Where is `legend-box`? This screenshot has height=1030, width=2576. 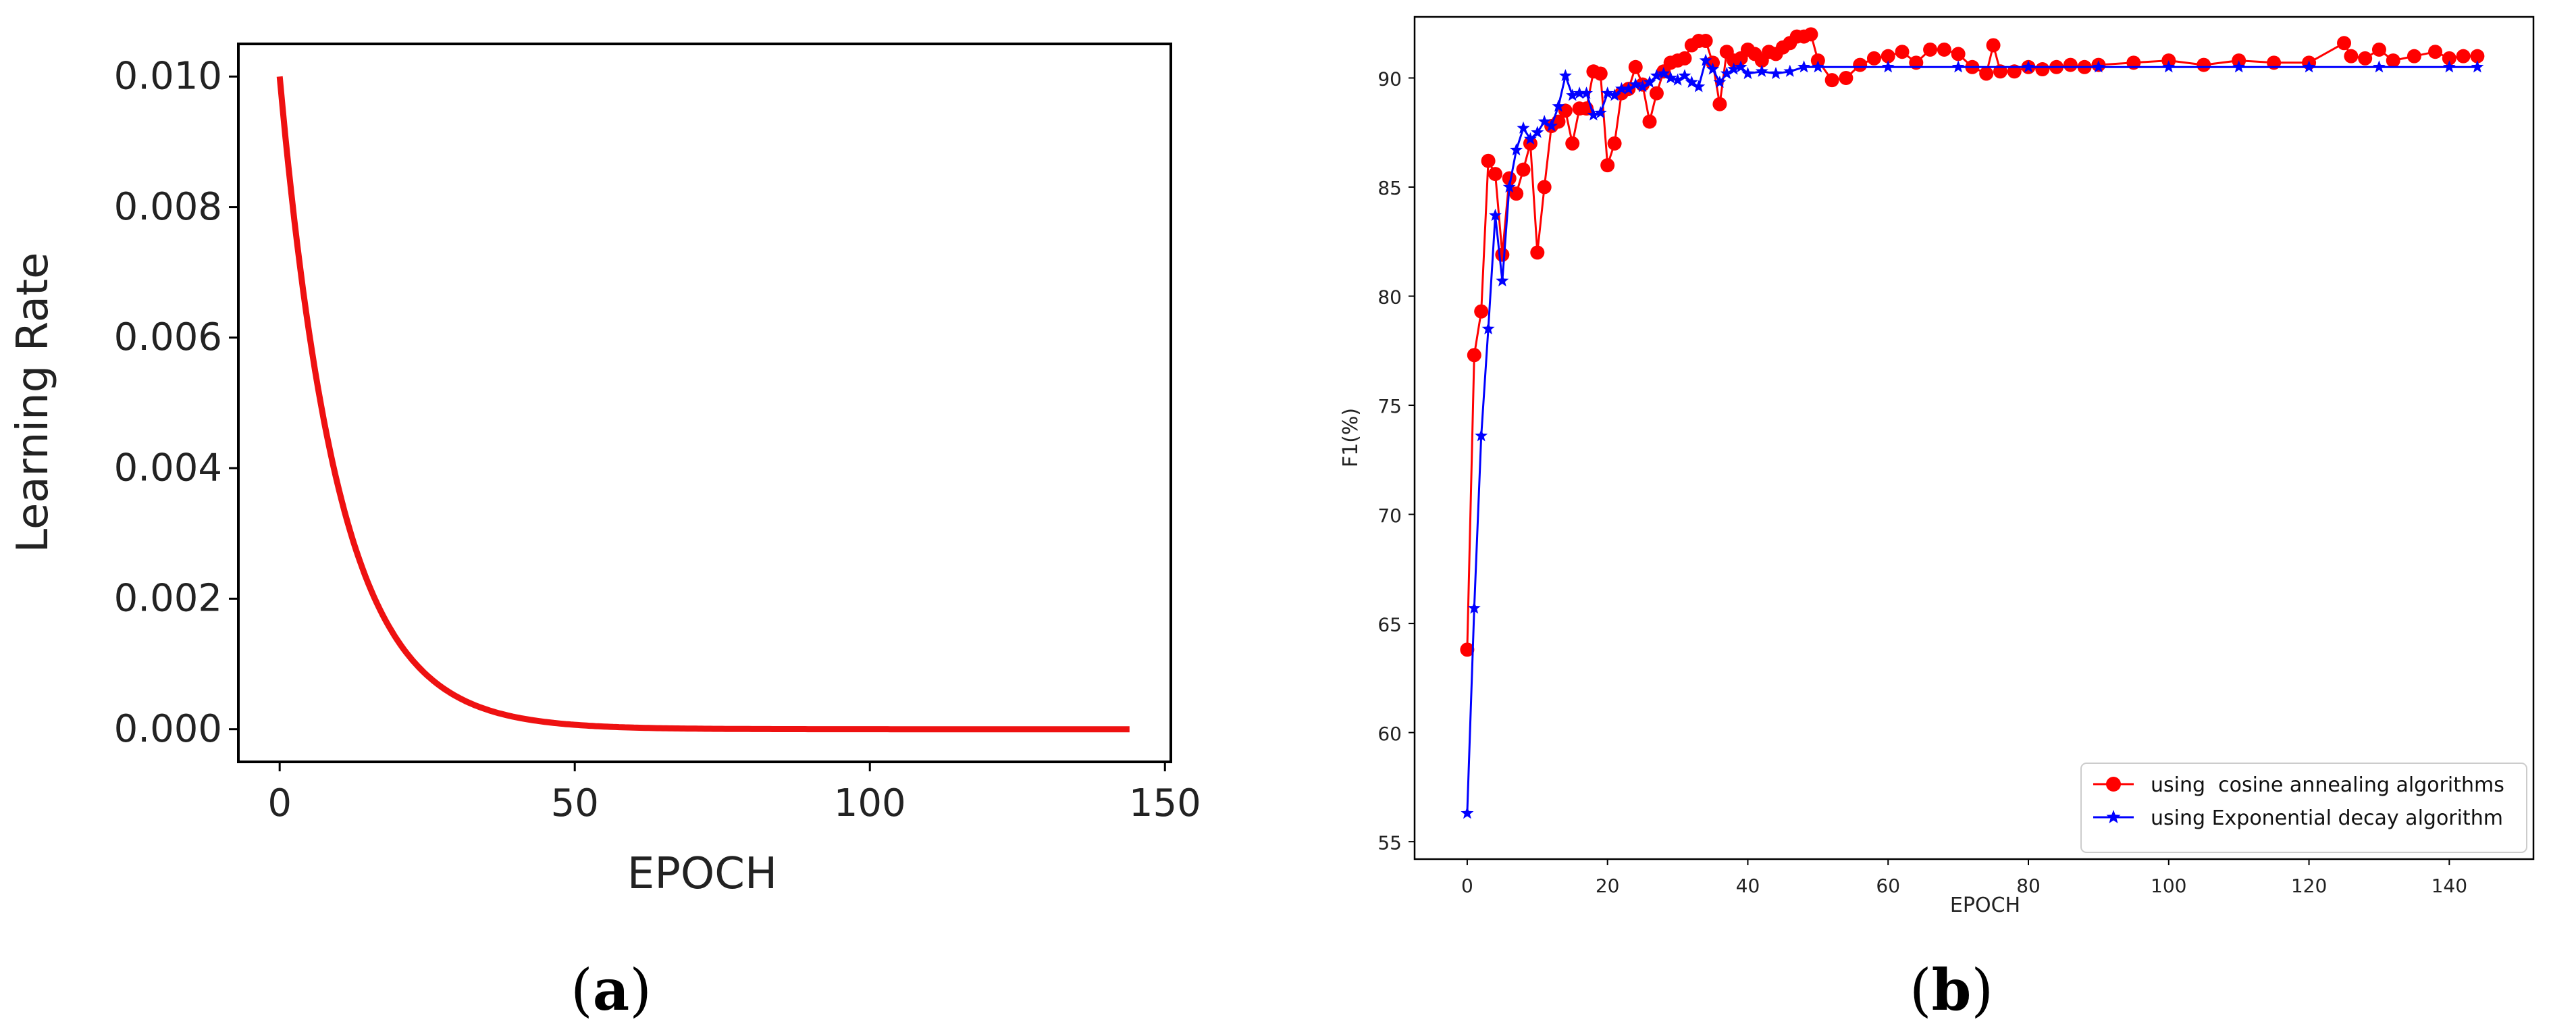
legend-box is located at coordinates (2303, 808).